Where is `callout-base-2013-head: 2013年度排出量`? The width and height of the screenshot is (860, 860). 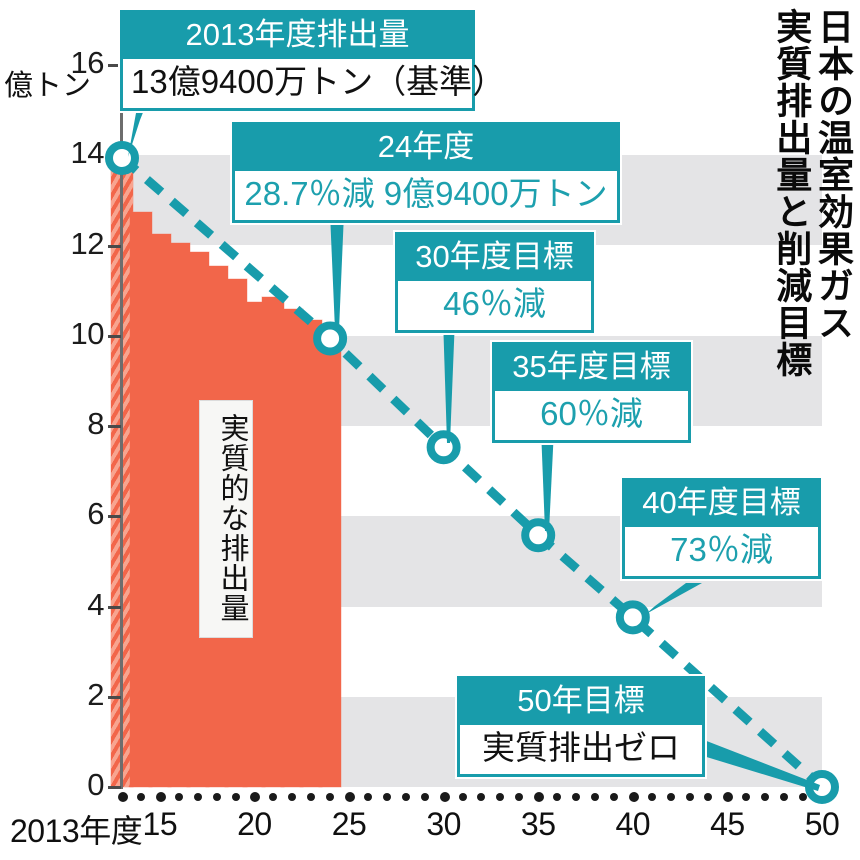
callout-base-2013-head: 2013年度排出量 is located at coordinates (297, 36).